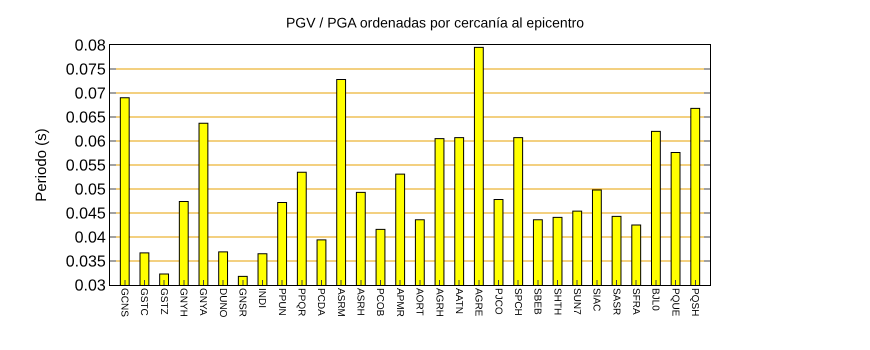 This screenshot has width=870, height=350. What do you see at coordinates (90, 286) in the screenshot?
I see `y-tick-label: 0.03` at bounding box center [90, 286].